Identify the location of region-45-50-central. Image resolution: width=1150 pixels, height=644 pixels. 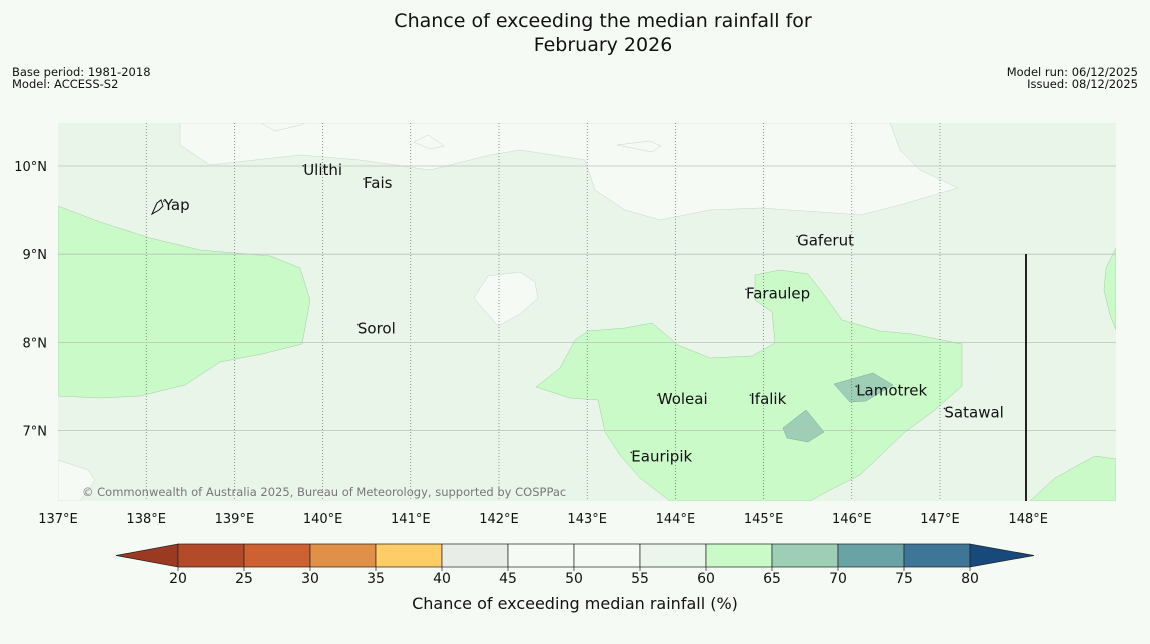
(506, 299).